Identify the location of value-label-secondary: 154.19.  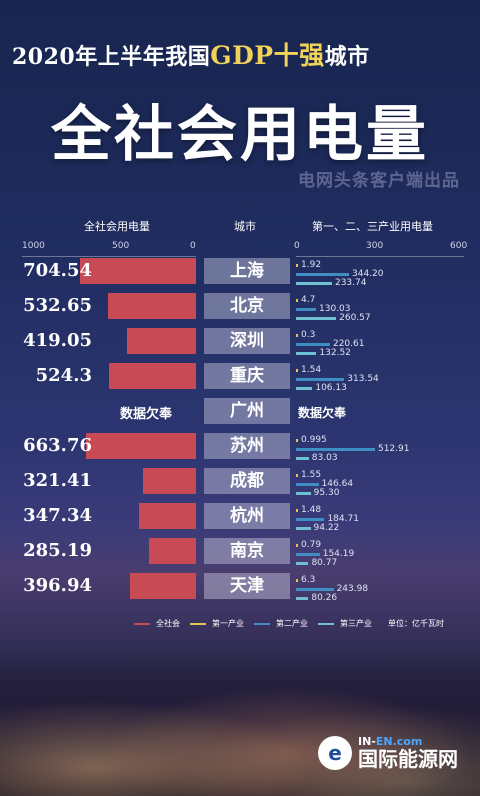
(338, 554).